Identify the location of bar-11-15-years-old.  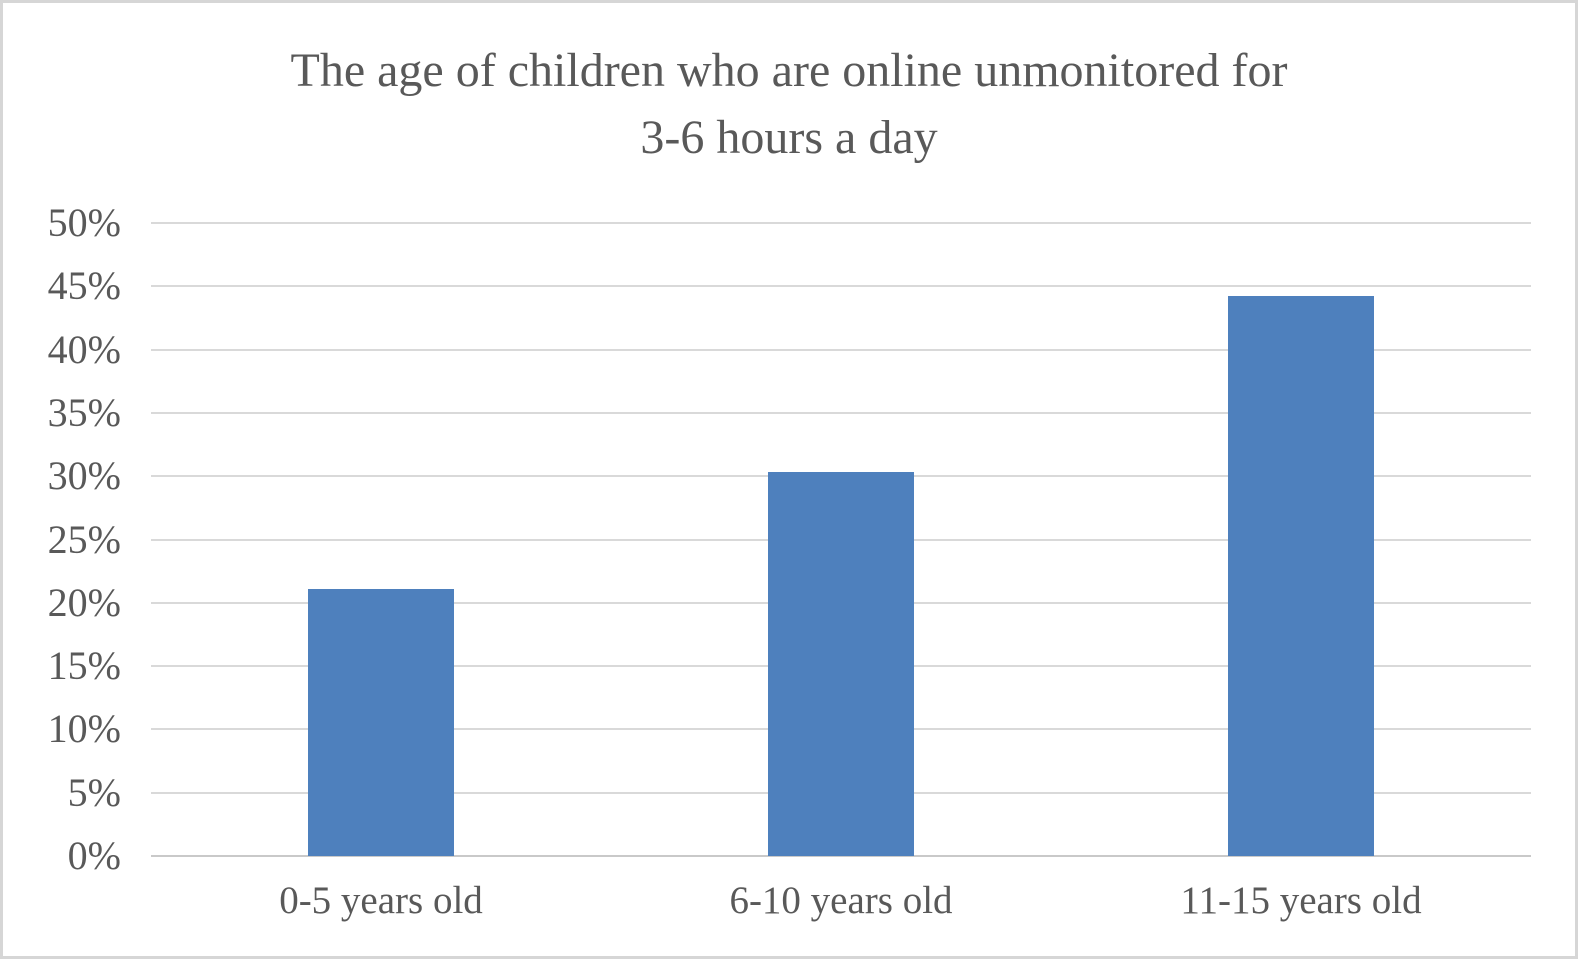
(1301, 576).